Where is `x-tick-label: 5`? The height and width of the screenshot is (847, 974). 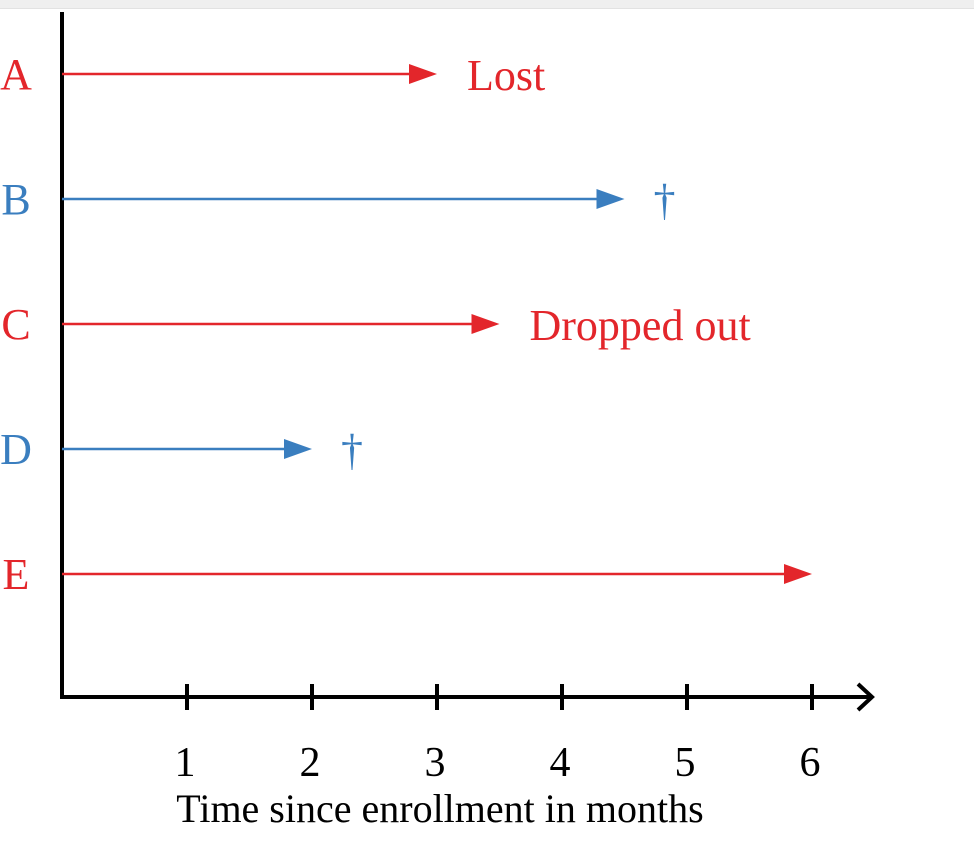
x-tick-label: 5 is located at coordinates (685, 763).